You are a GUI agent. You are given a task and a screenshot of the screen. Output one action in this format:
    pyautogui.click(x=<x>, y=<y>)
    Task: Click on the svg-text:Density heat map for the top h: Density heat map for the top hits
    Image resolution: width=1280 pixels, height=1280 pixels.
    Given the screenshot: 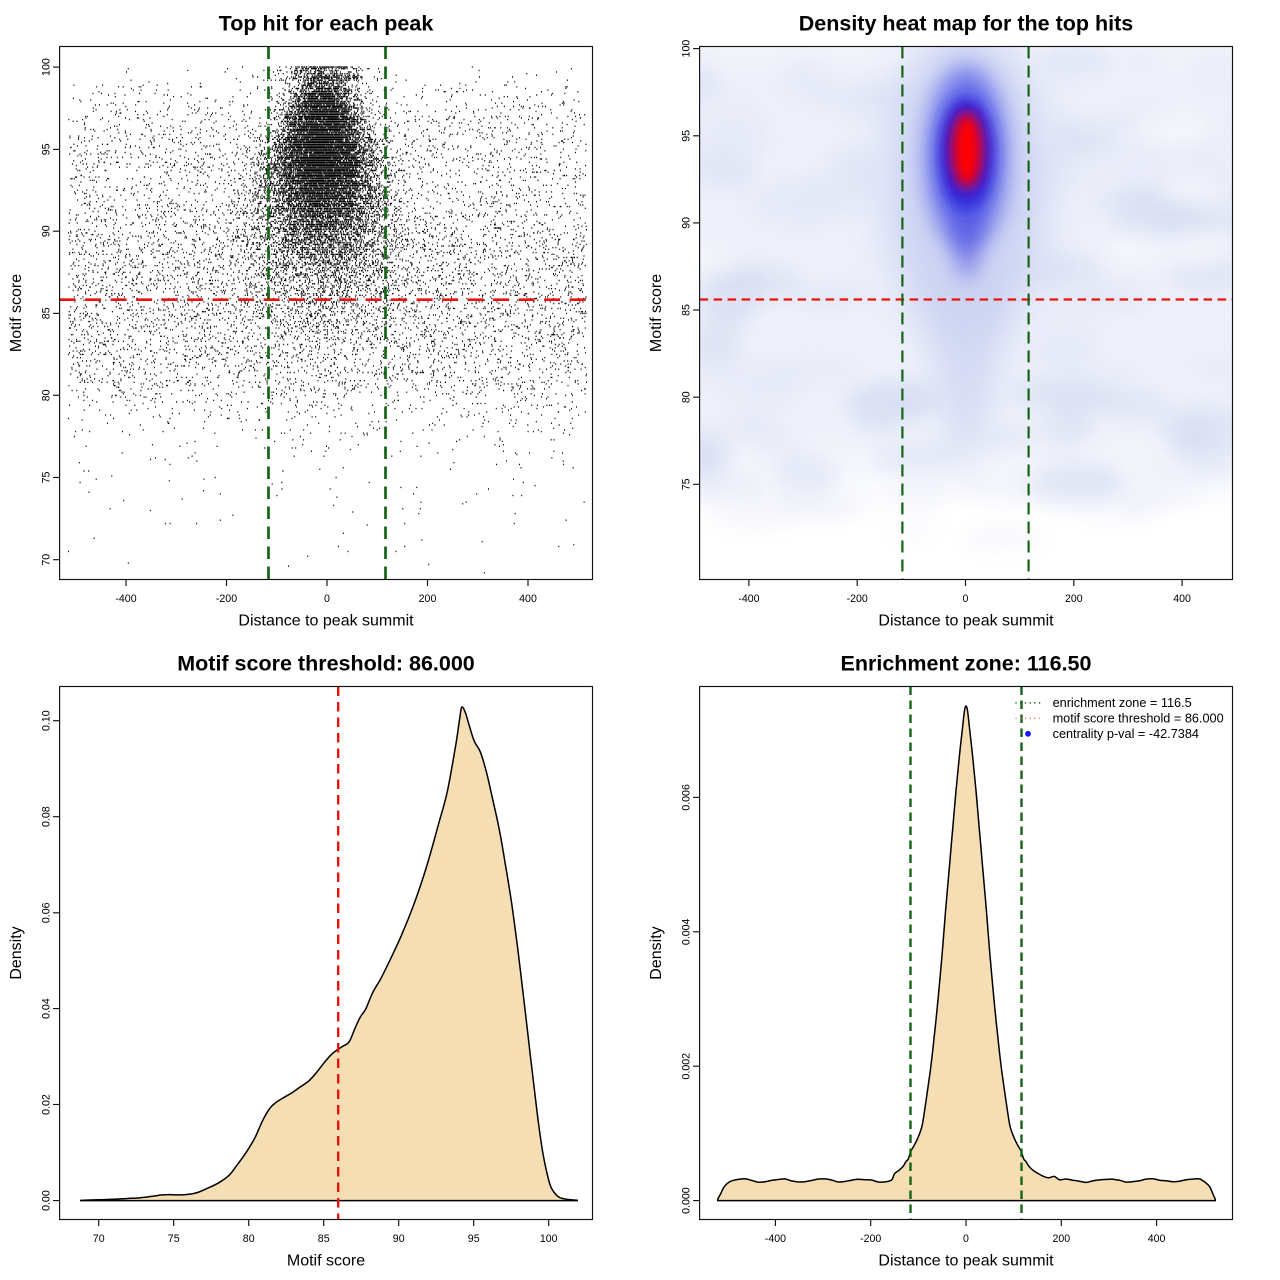 What is the action you would take?
    pyautogui.click(x=966, y=24)
    